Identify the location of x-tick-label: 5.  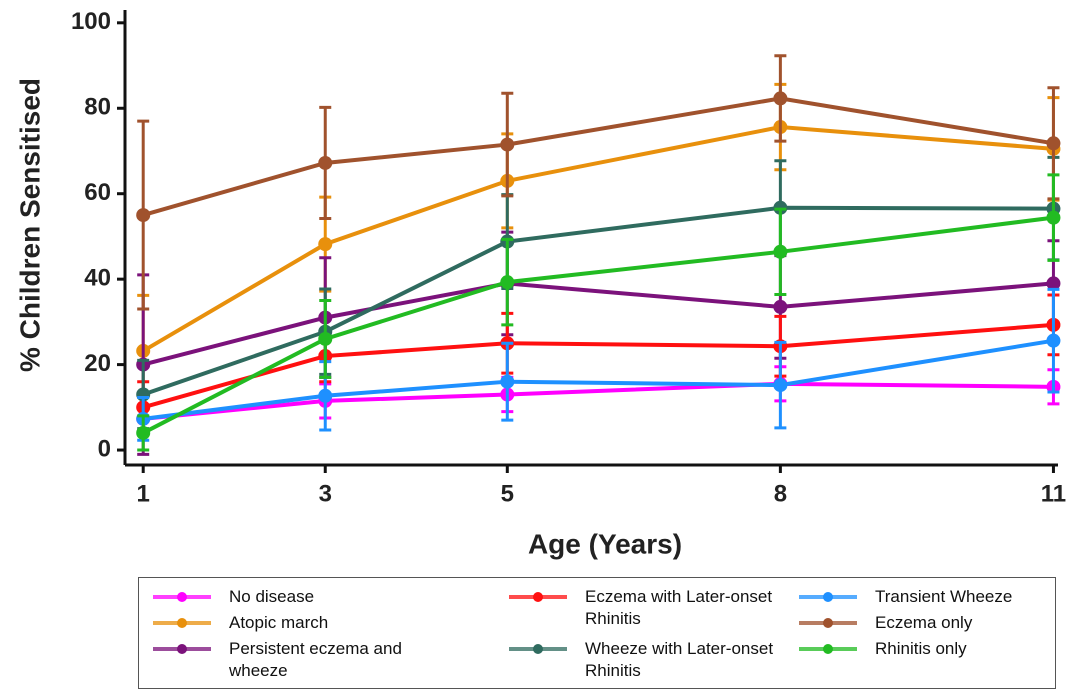
(507, 493).